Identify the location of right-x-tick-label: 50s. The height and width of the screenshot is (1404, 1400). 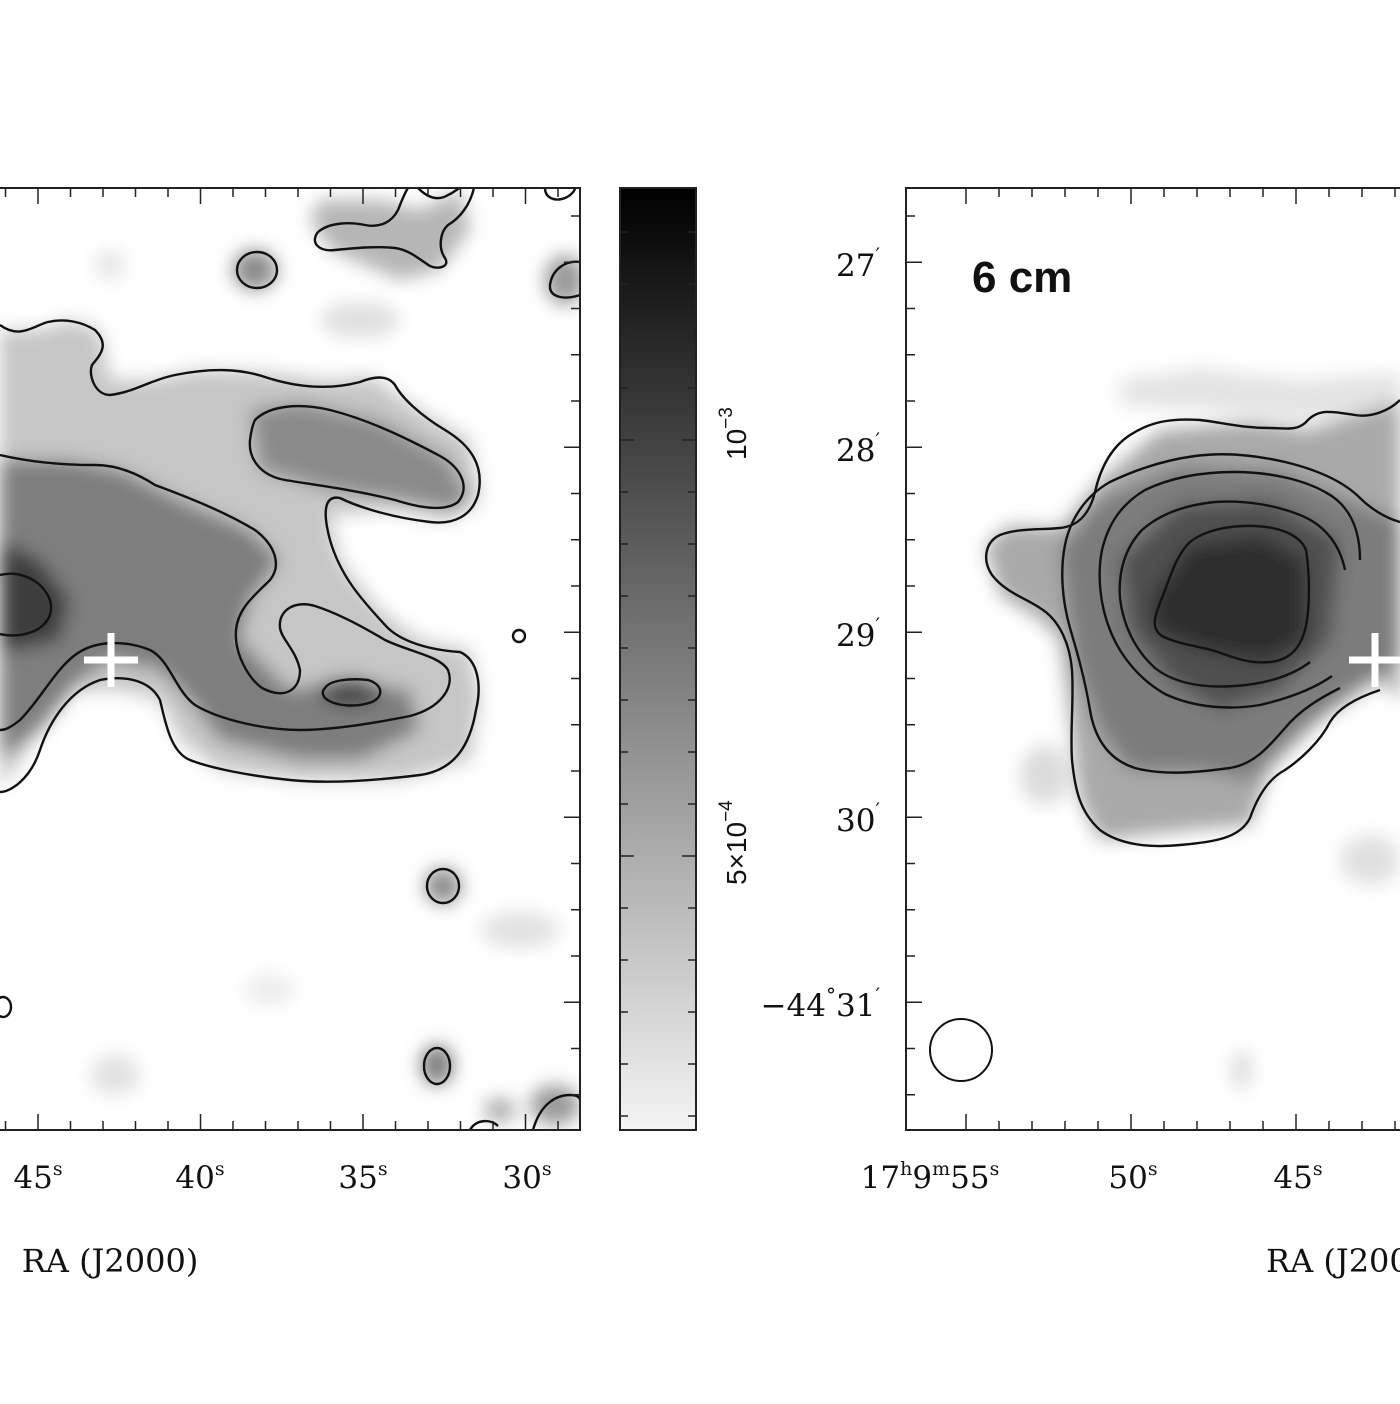
(1132, 1177).